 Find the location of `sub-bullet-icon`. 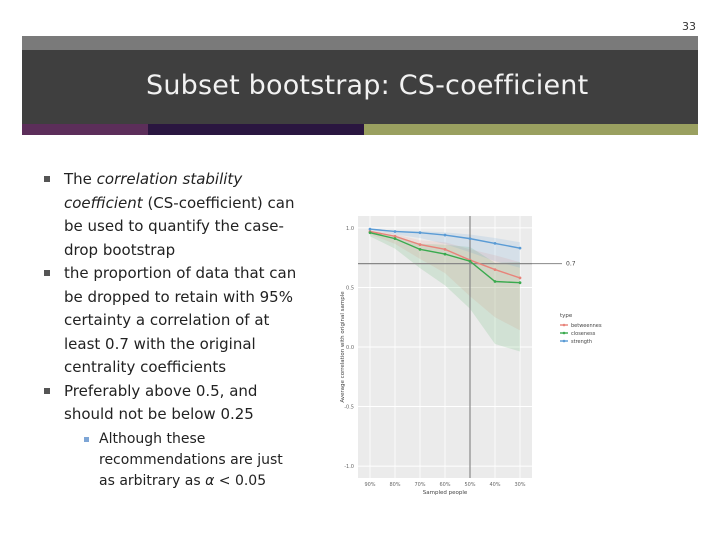

sub-bullet-icon is located at coordinates (86, 439).